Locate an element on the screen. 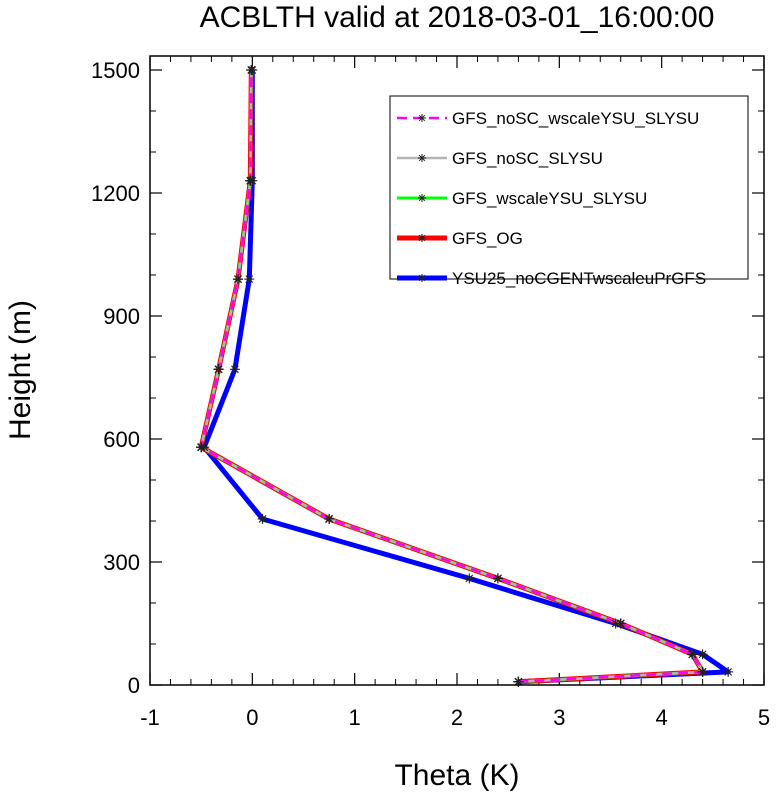  x-tick-label: 2 is located at coordinates (457, 717).